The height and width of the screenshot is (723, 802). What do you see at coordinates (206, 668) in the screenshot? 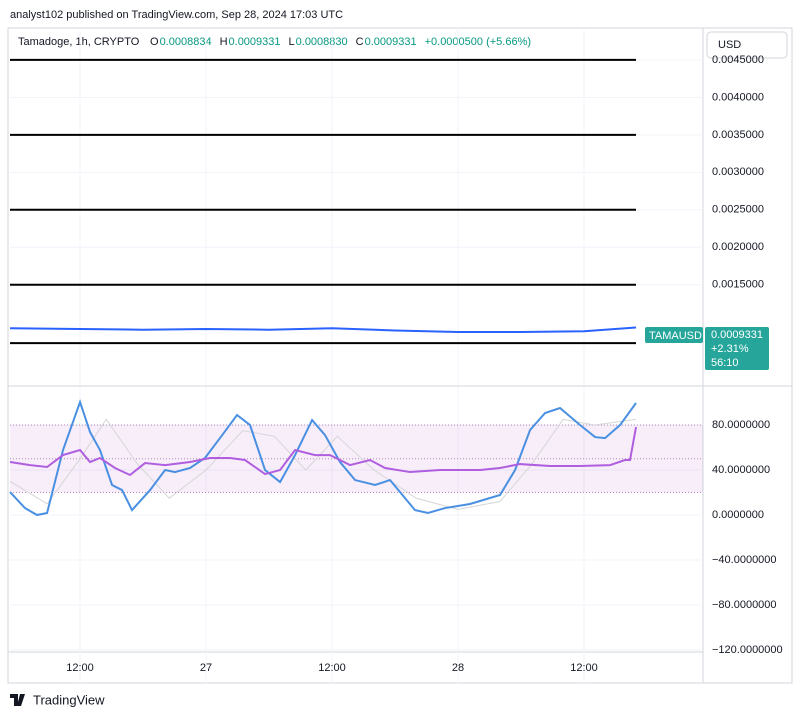
I see `x-tick-label: 27` at bounding box center [206, 668].